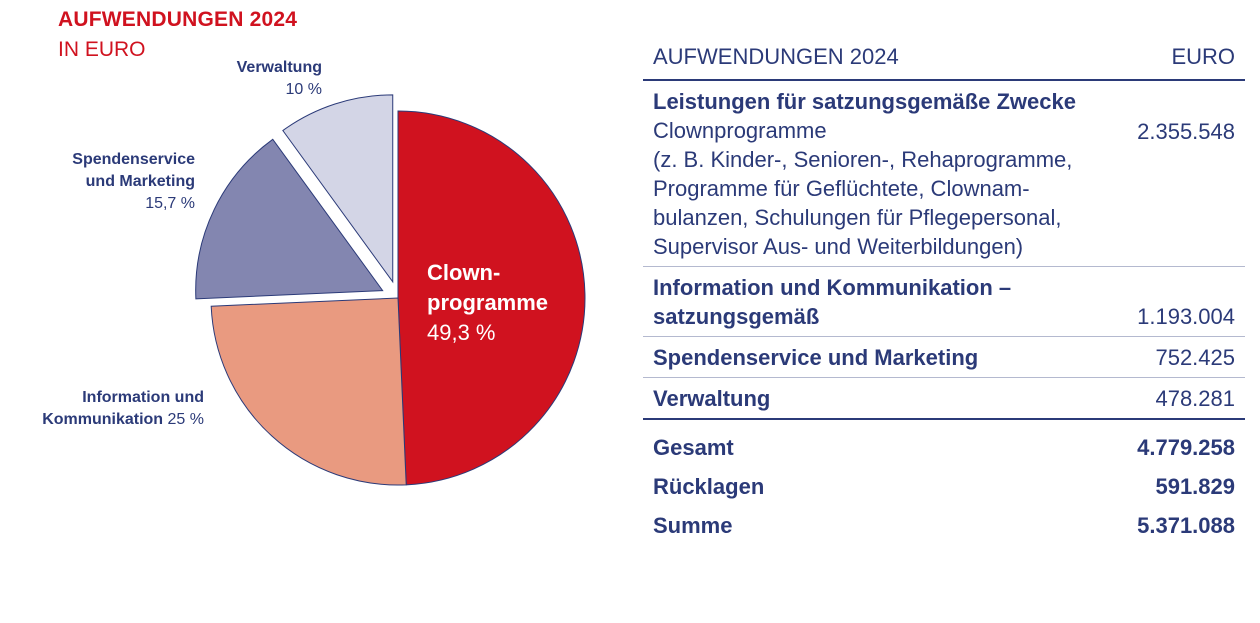 This screenshot has width=1260, height=623. Describe the element at coordinates (776, 56) in the screenshot. I see `table-header-label: AUFWENDUNGEN 2024` at that location.